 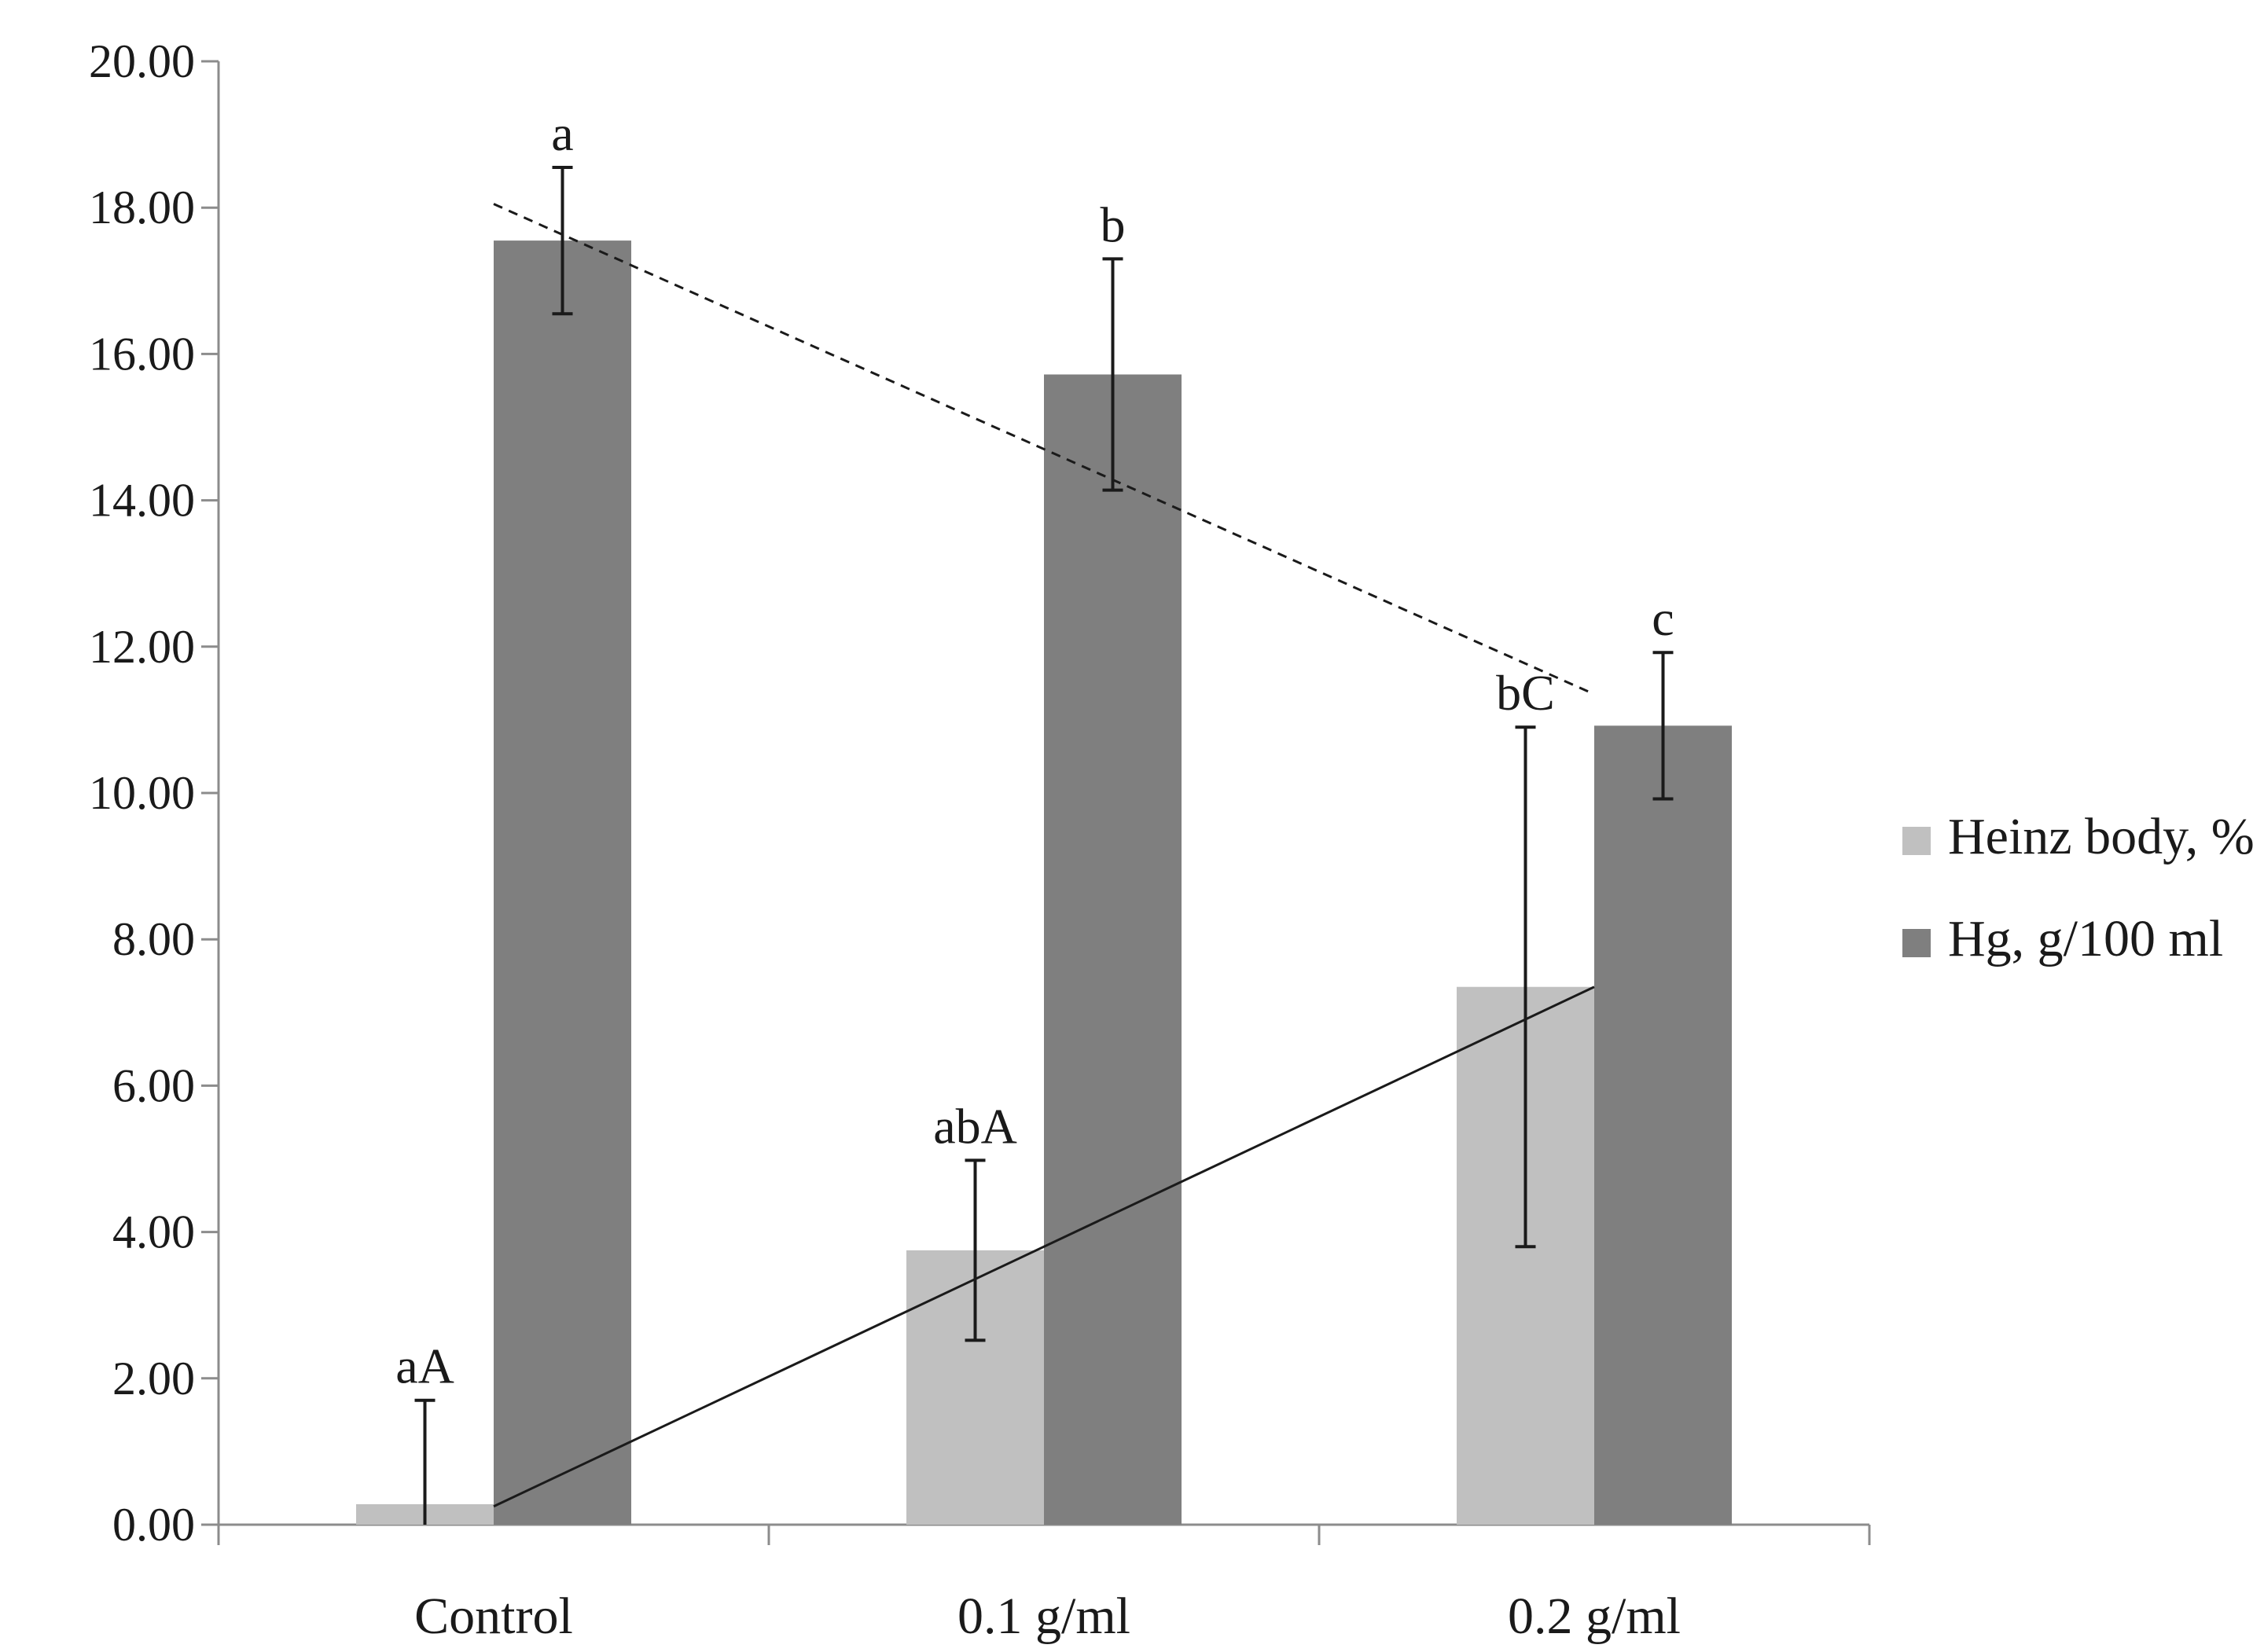 What do you see at coordinates (142, 647) in the screenshot?
I see `y-tick-label: 12.00` at bounding box center [142, 647].